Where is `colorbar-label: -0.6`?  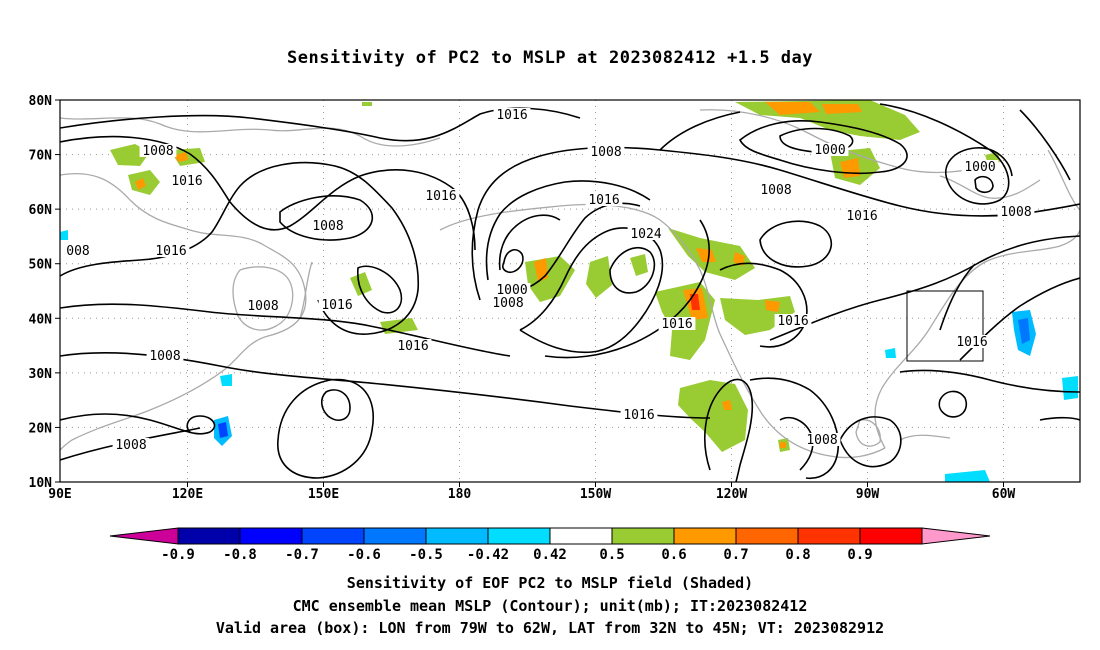
colorbar-label: -0.6 is located at coordinates (364, 555).